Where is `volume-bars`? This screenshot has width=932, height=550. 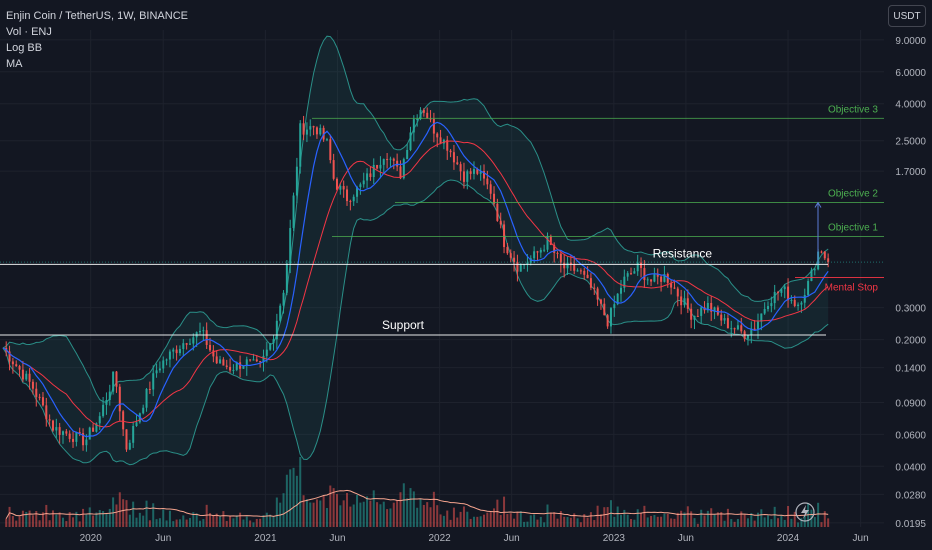
volume-bars is located at coordinates (417, 492).